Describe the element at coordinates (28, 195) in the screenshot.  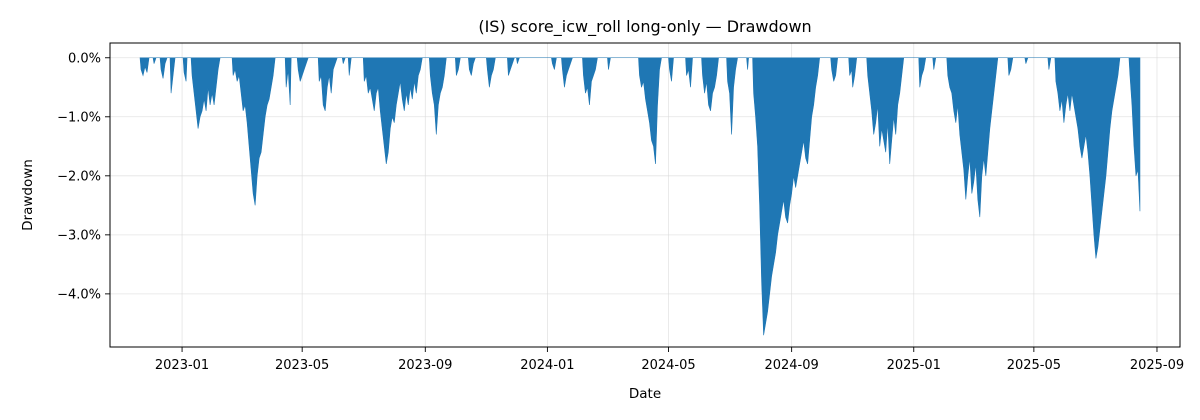
I see `y-axis-label: Drawdown` at that location.